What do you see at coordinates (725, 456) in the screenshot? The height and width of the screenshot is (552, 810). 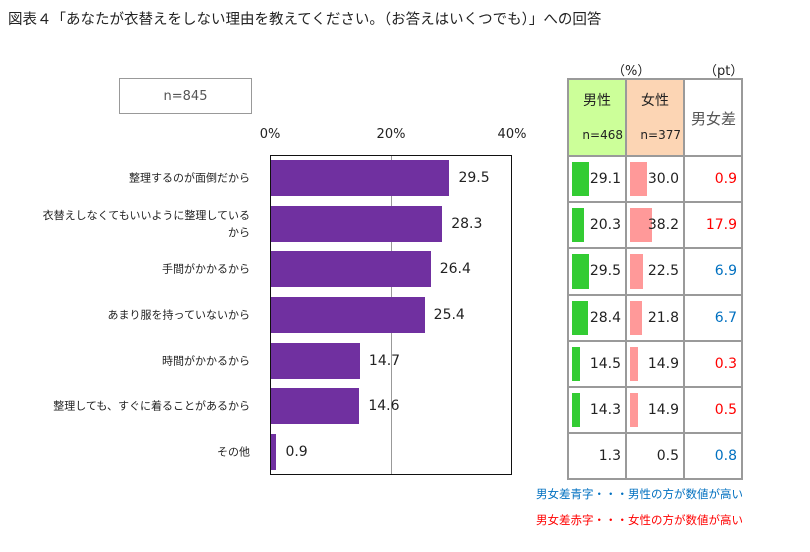 I see `diff-value: 0.8` at bounding box center [725, 456].